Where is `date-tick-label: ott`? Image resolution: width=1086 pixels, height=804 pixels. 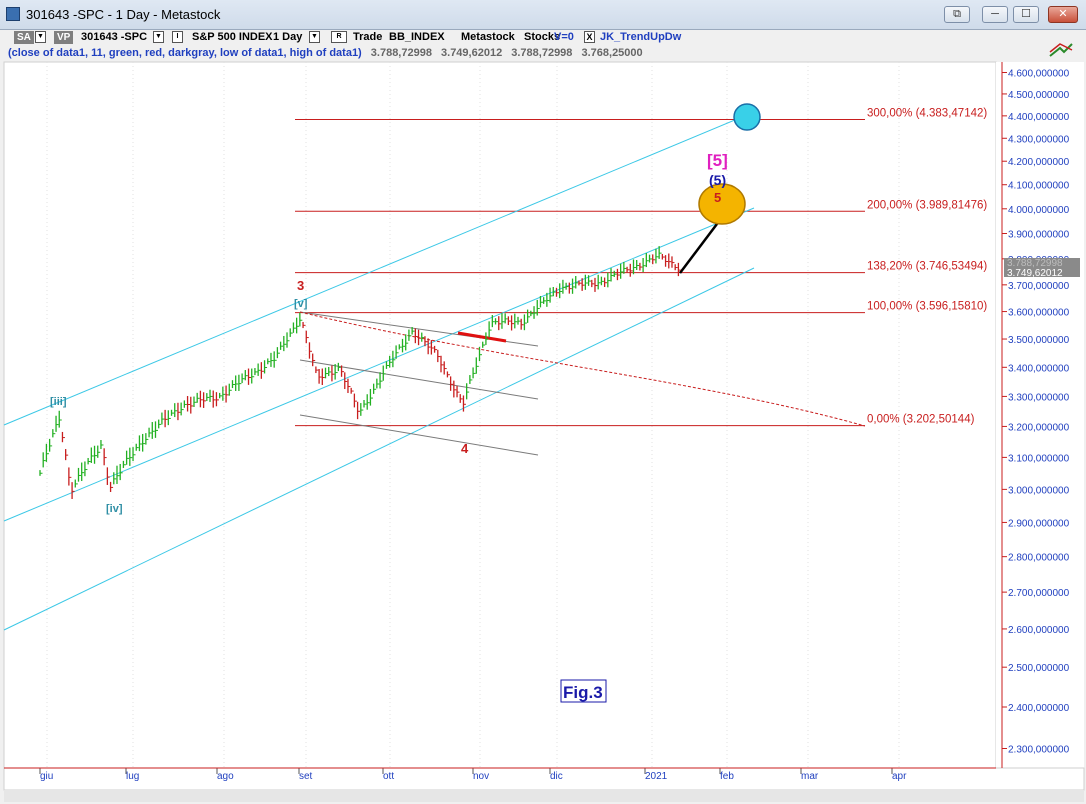 date-tick-label: ott is located at coordinates (388, 776).